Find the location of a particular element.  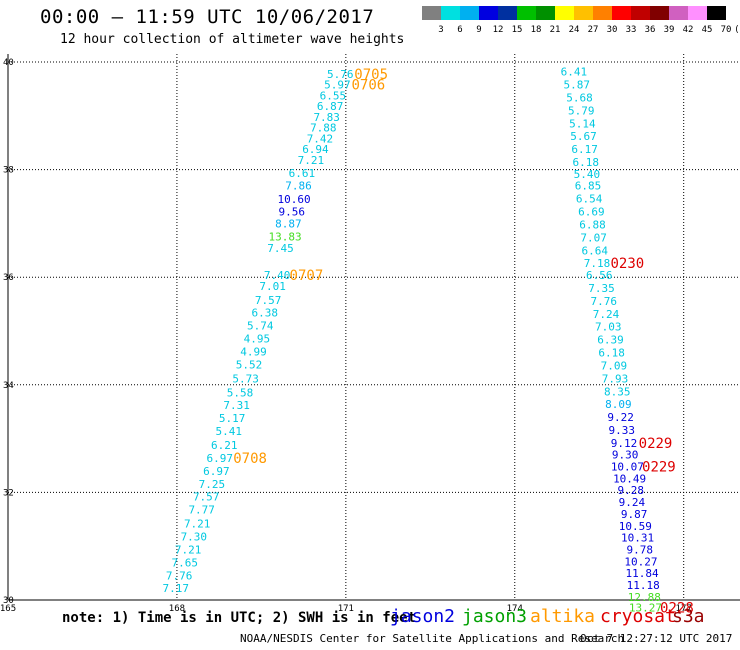

altika-data-label: 4.95 is located at coordinates (257, 339).